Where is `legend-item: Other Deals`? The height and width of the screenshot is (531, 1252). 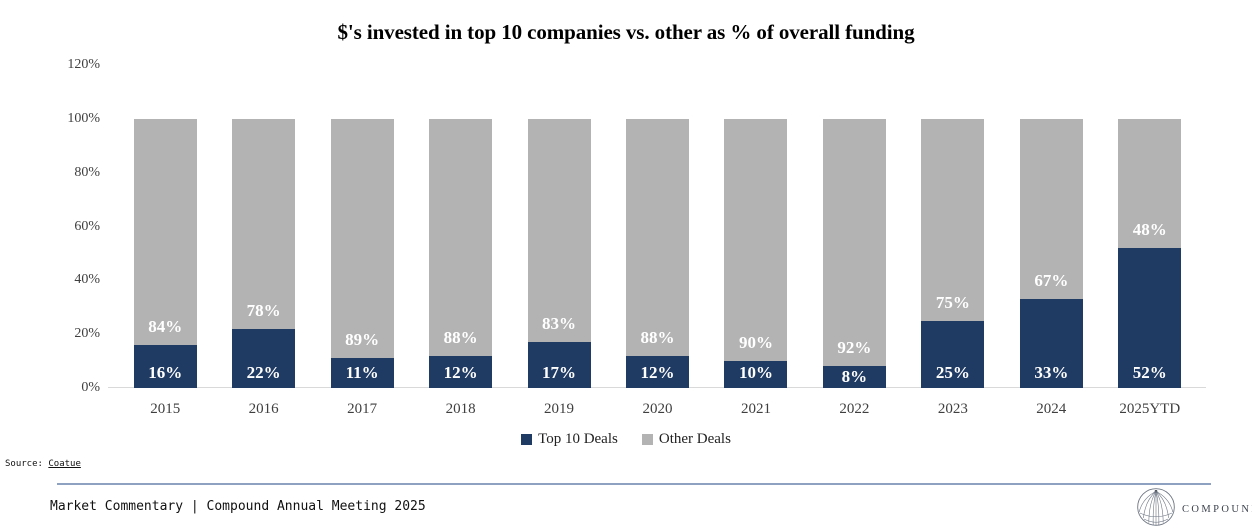
legend-item: Other Deals is located at coordinates (686, 439).